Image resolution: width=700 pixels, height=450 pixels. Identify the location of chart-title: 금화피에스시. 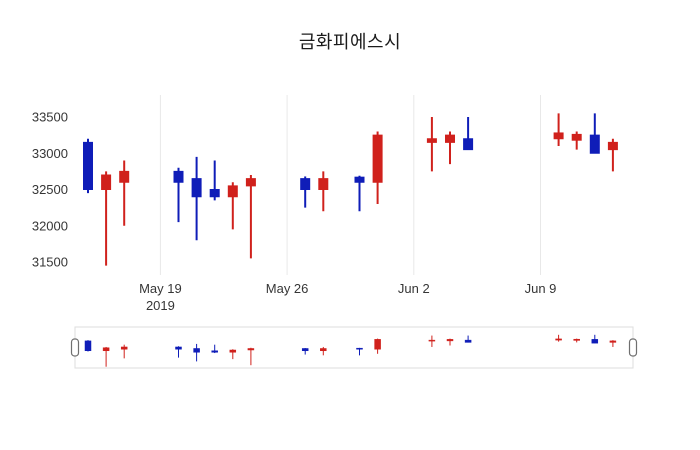
(350, 42).